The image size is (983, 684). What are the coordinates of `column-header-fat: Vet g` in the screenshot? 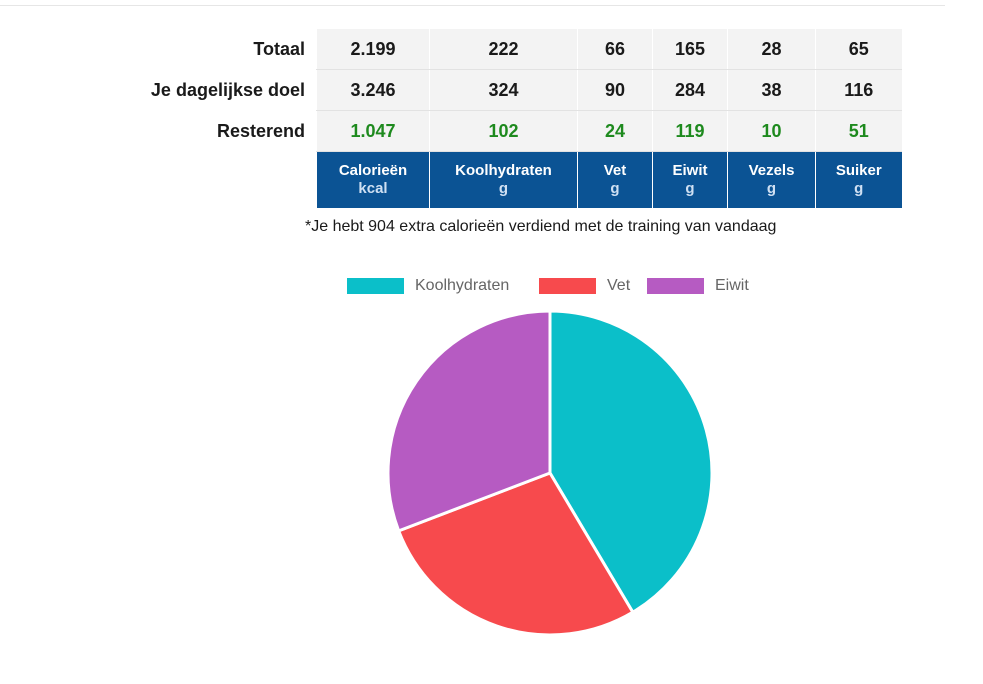 It's located at (615, 179).